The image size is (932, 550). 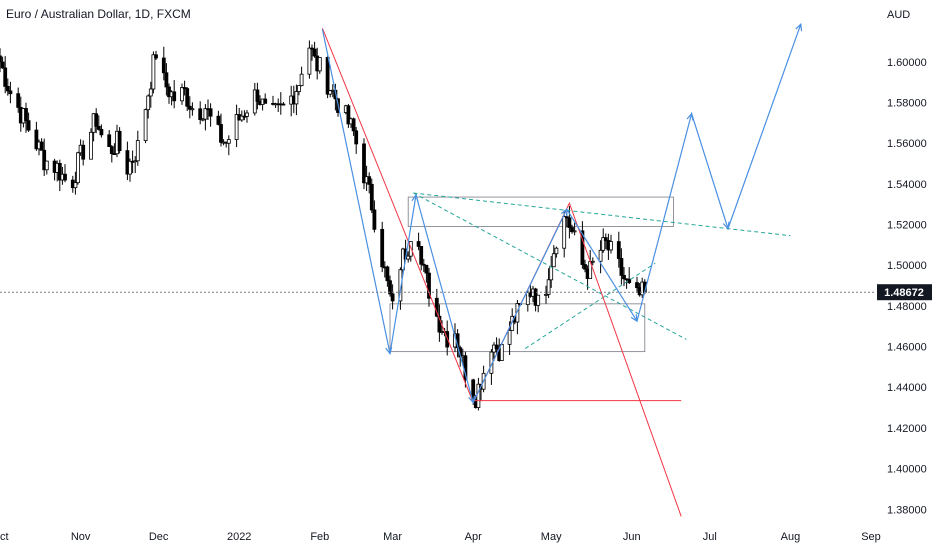 What do you see at coordinates (551, 537) in the screenshot?
I see `x-tick-label: May` at bounding box center [551, 537].